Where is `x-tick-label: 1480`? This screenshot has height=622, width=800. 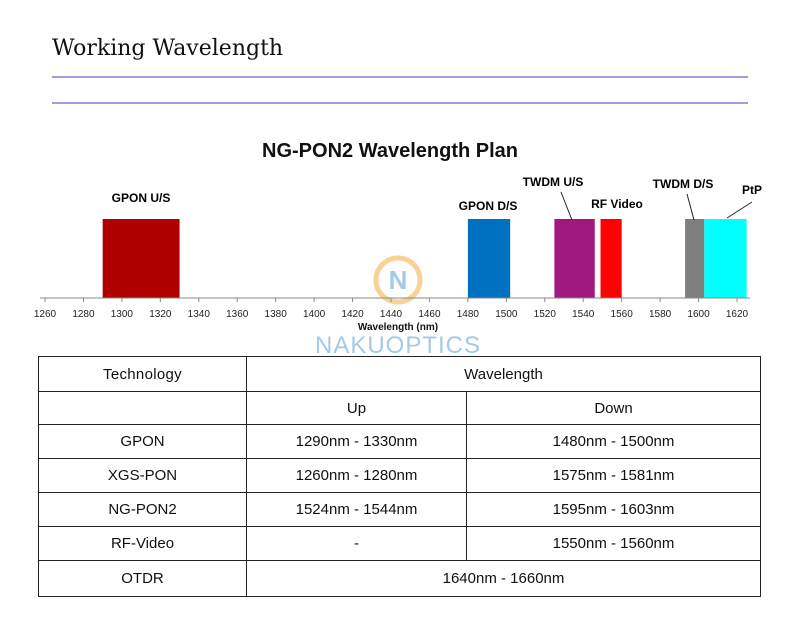 x-tick-label: 1480 is located at coordinates (468, 314).